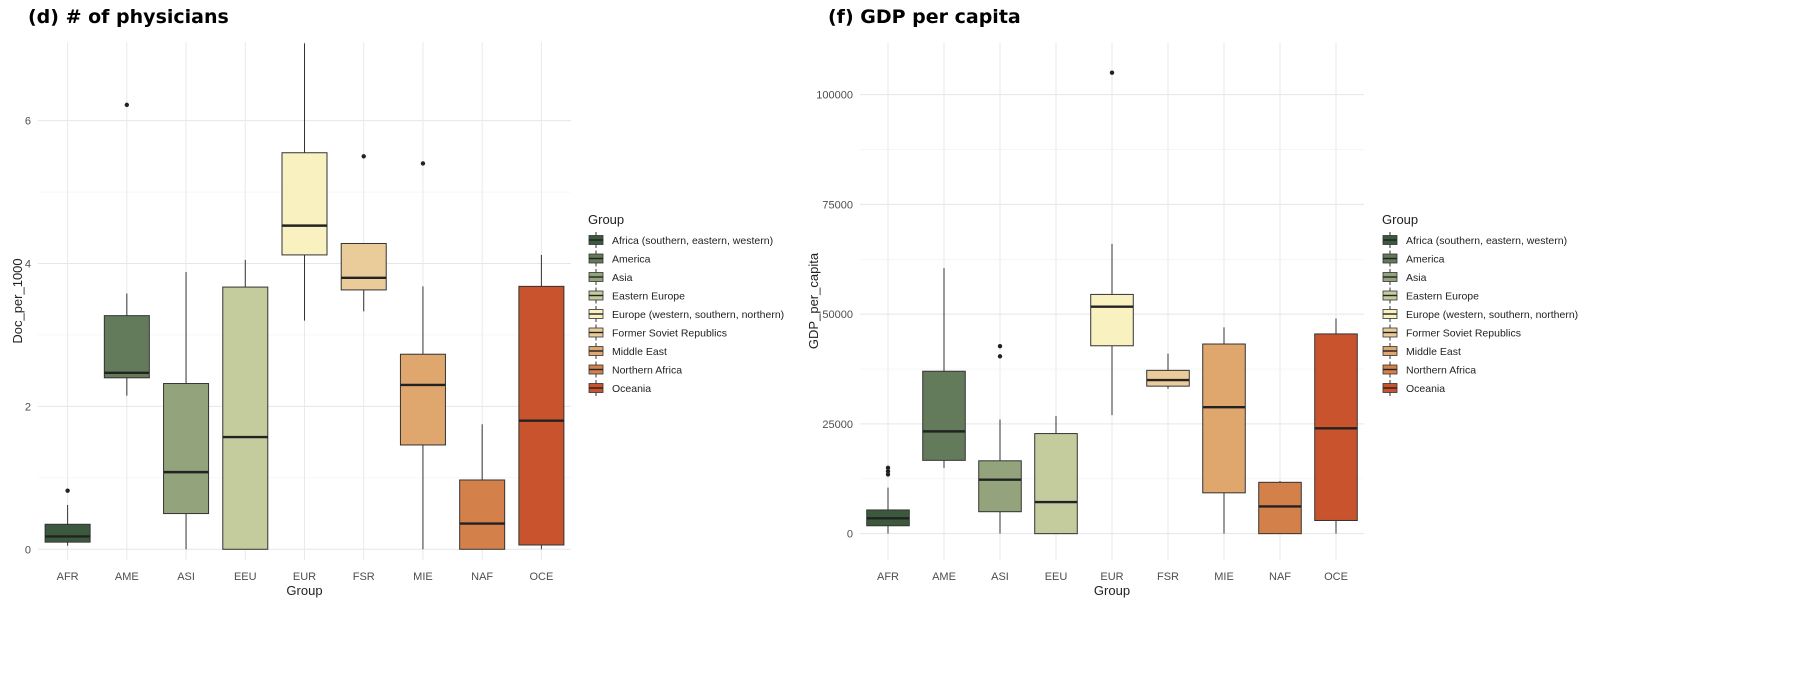 The height and width of the screenshot is (699, 1811). I want to click on legend-title: Group, so click(1400, 219).